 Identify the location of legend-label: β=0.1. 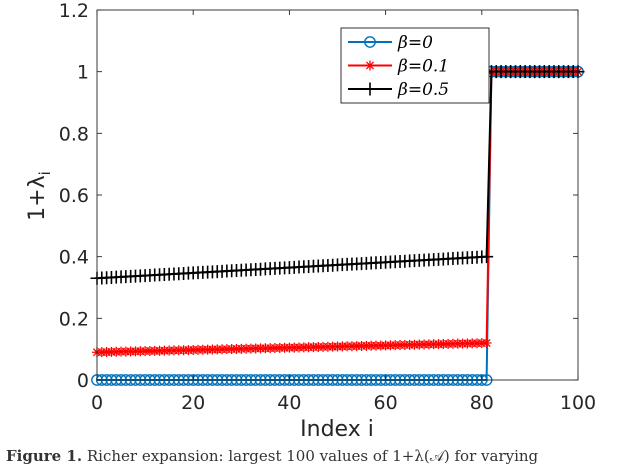
(423, 67).